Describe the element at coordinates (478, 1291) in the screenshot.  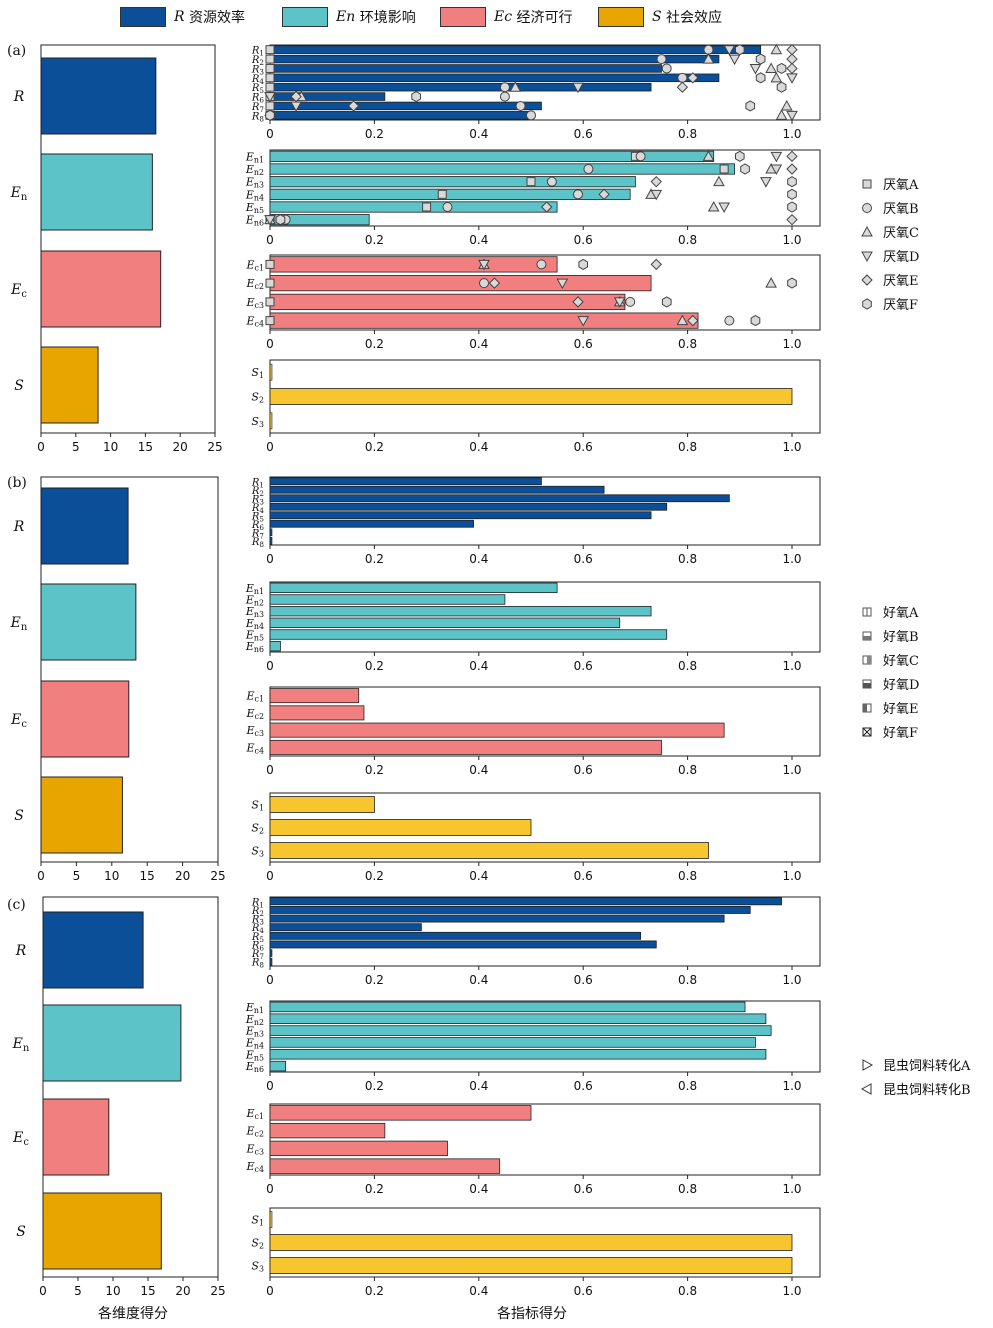
I see `ind-tick-label-c-s-2: 0.4` at that location.